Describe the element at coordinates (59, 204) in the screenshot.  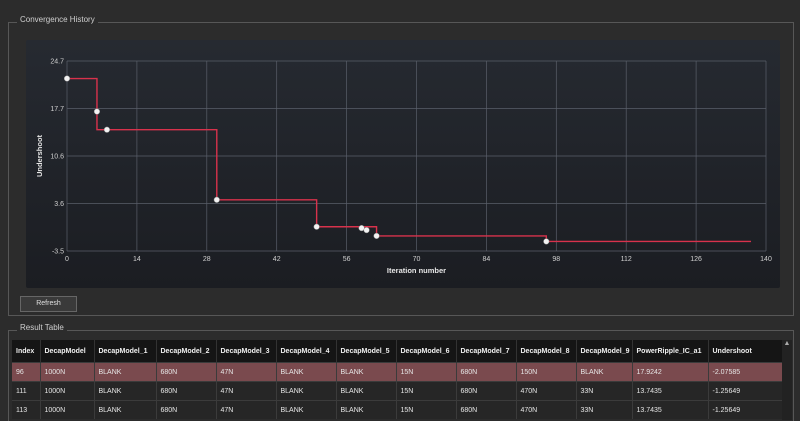
I see `y-tick-label: 3.6` at that location.